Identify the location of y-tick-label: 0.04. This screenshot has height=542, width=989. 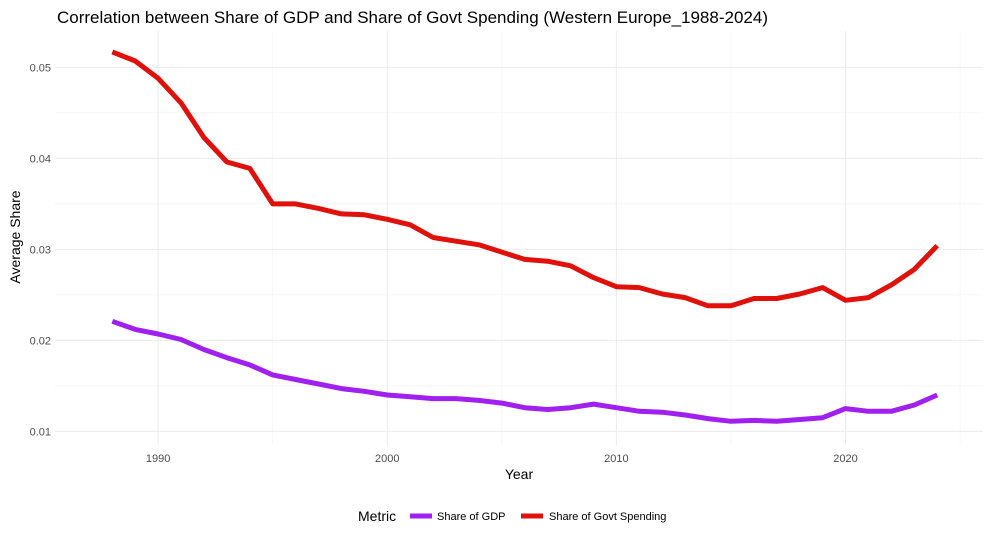
(40, 159).